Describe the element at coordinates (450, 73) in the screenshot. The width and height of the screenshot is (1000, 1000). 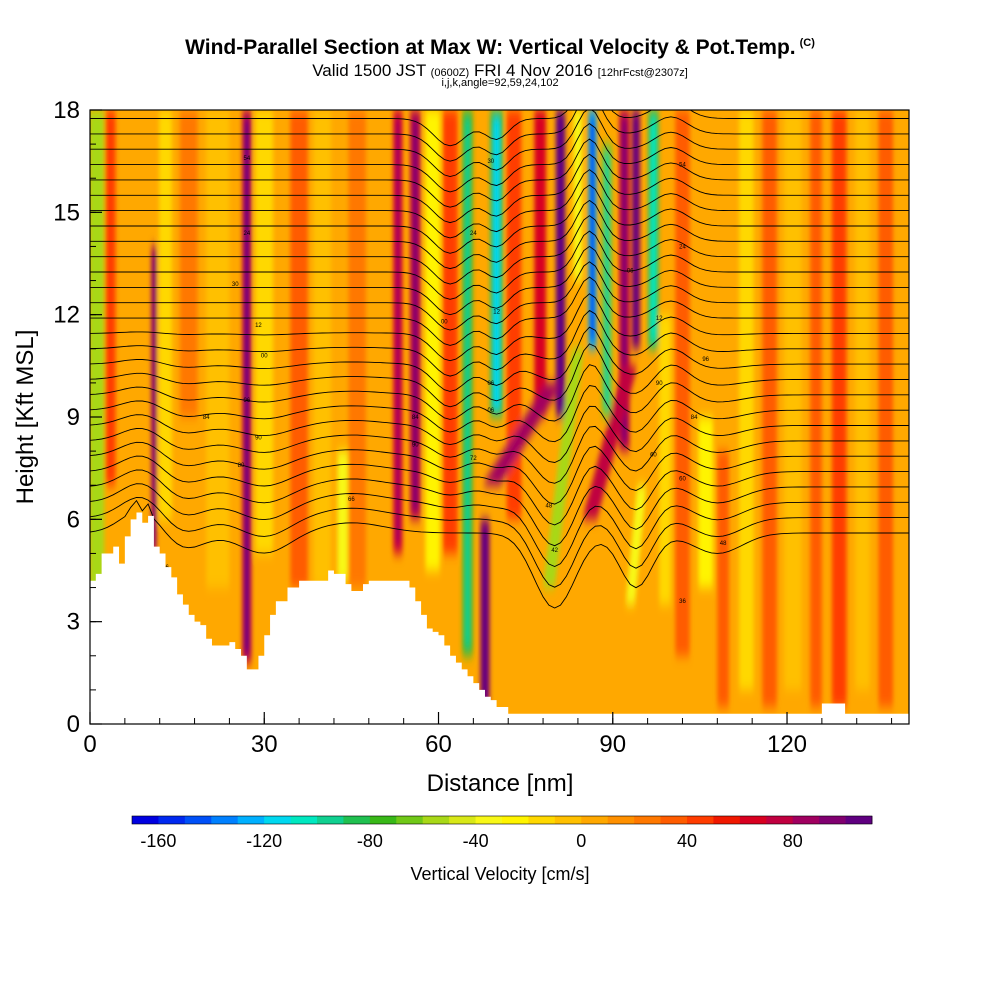
I see `utc-time: (0600Z)` at that location.